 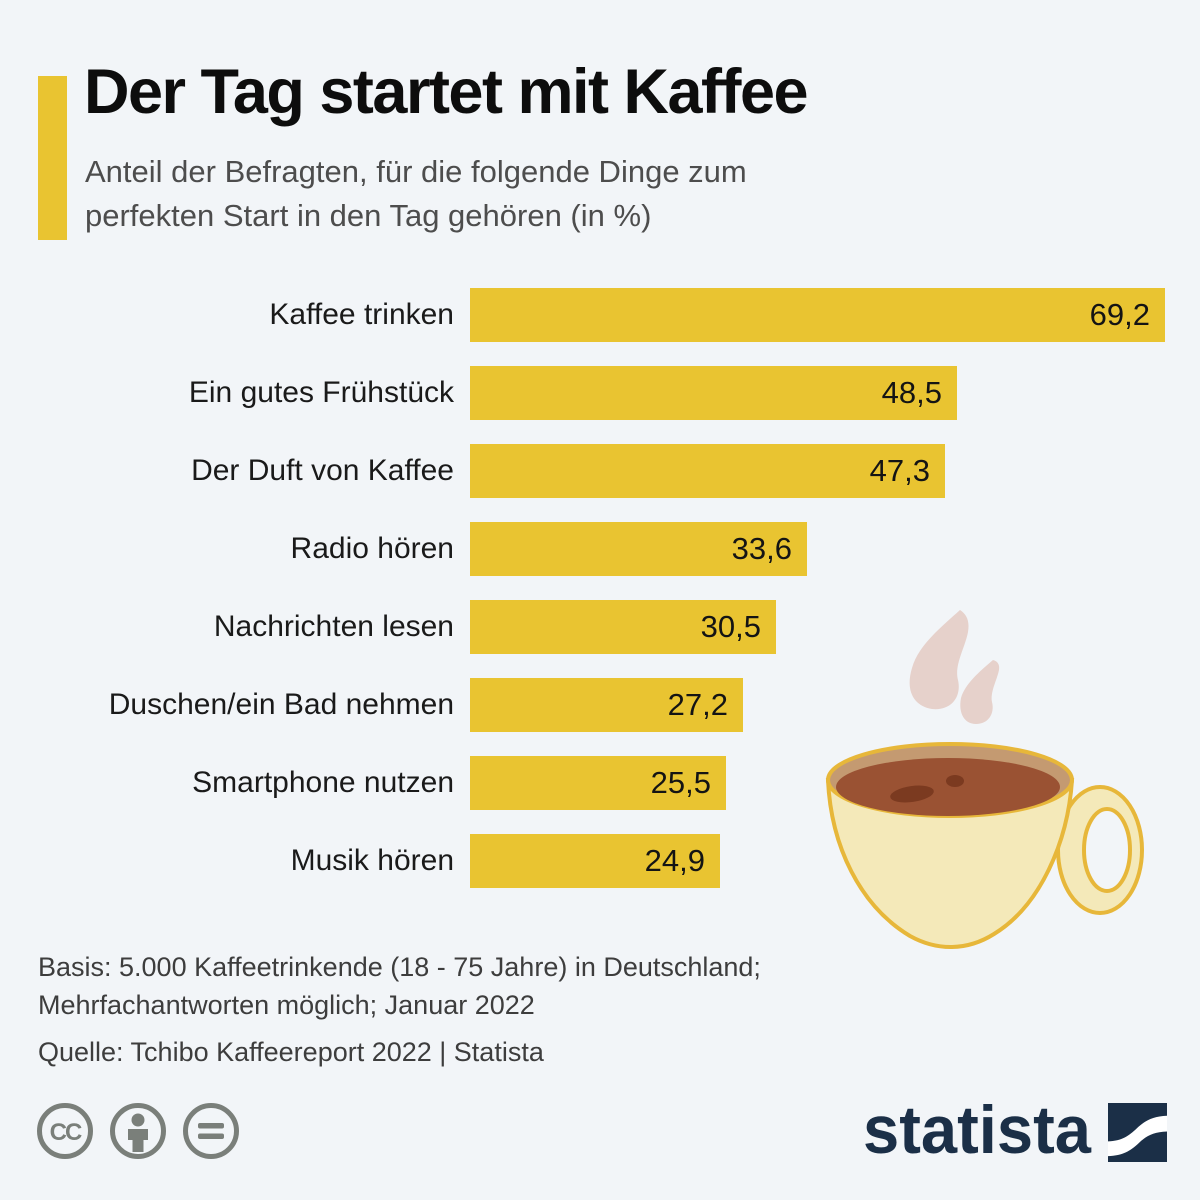 What do you see at coordinates (333, 626) in the screenshot?
I see `bar-label: Nachrichten lesen` at bounding box center [333, 626].